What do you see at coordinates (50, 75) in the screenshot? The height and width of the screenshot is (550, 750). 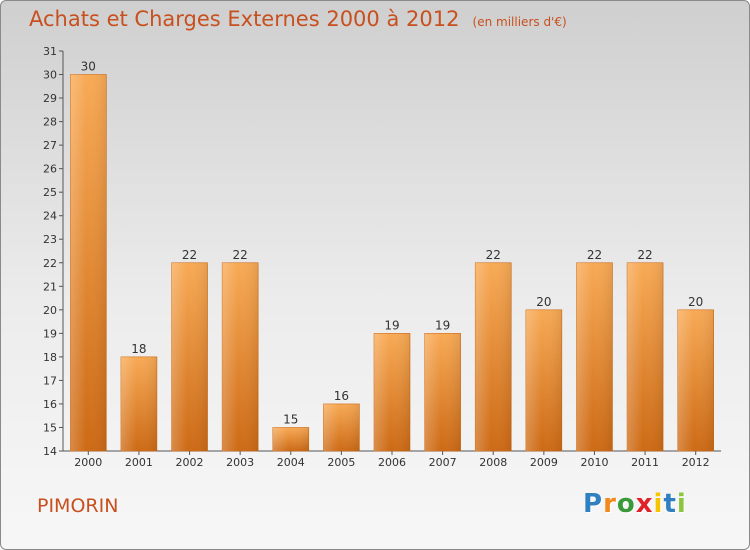 I see `y-tick-label: 30` at bounding box center [50, 75].